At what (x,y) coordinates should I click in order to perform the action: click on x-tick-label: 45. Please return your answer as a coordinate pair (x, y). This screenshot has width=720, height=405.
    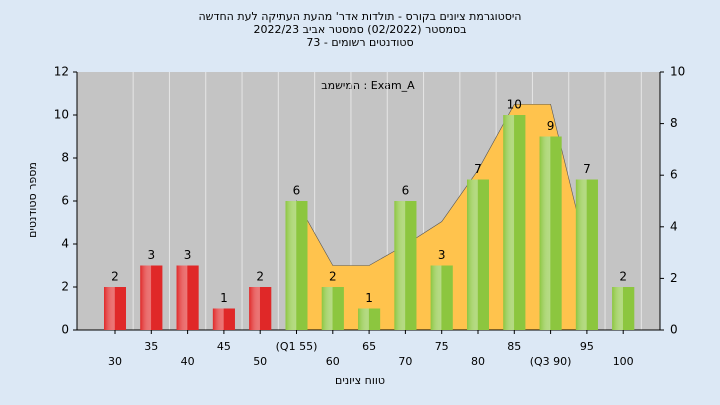
    Looking at the image, I should click on (224, 346).